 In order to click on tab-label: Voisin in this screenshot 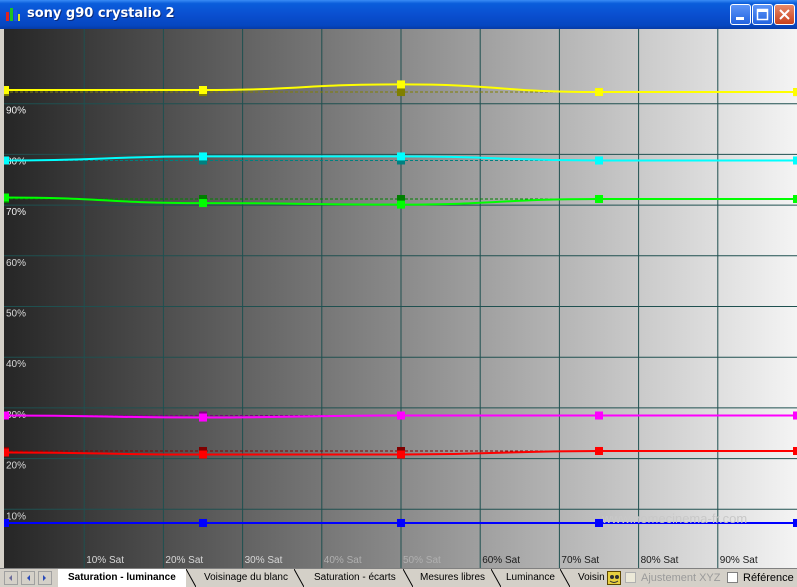, I will do `click(591, 577)`.